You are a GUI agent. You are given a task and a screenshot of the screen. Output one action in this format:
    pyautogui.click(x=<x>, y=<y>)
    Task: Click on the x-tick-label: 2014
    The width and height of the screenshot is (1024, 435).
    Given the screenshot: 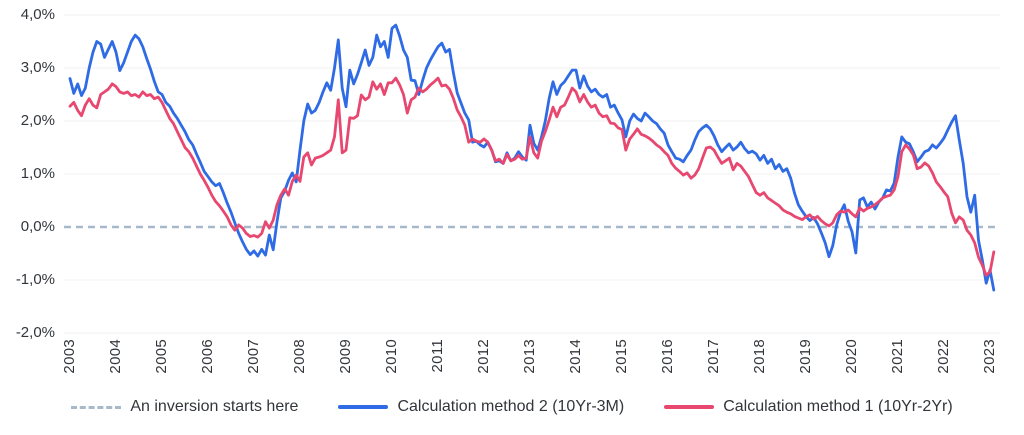 What is the action you would take?
    pyautogui.click(x=575, y=356)
    